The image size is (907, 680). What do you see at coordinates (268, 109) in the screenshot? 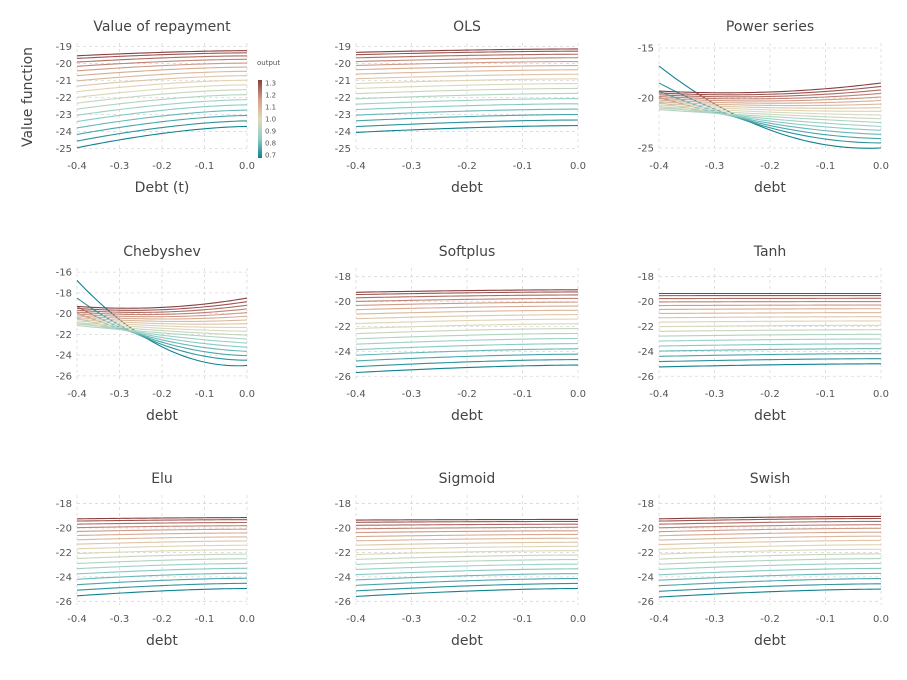
I see `colorbar-legend: output 1.3 1.2 1.1 1.0 0.9 0.8 0.7` at bounding box center [268, 109].